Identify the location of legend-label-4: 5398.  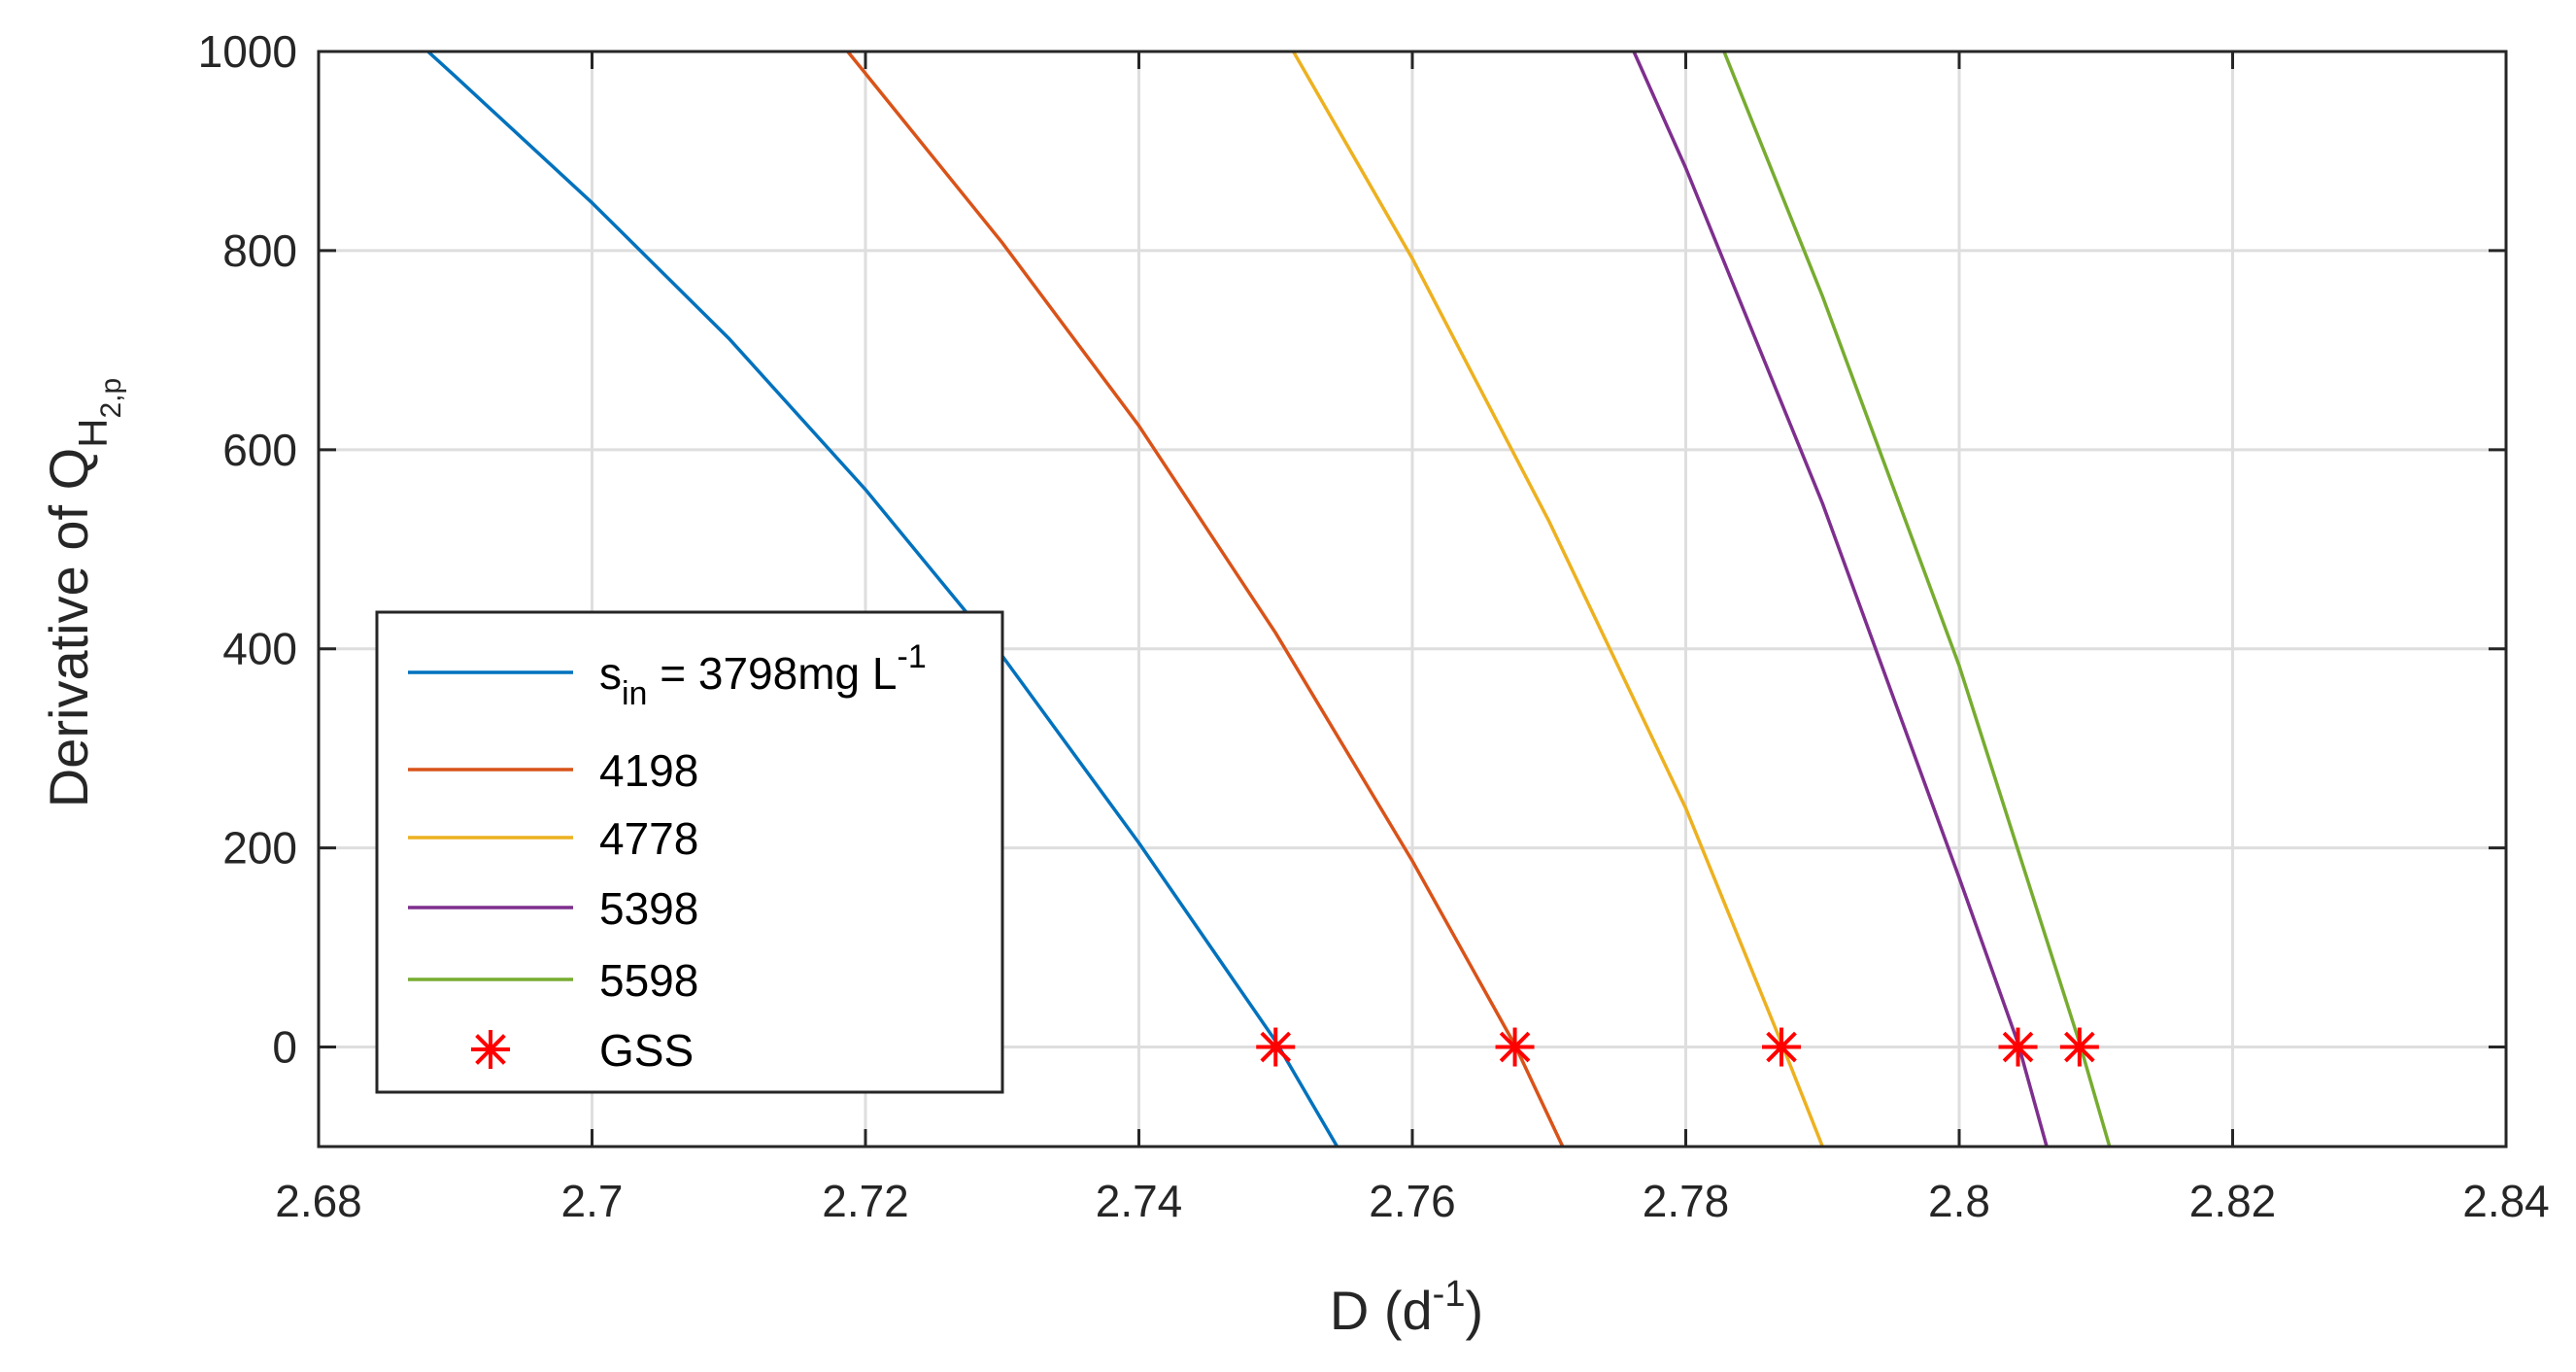
(648, 909).